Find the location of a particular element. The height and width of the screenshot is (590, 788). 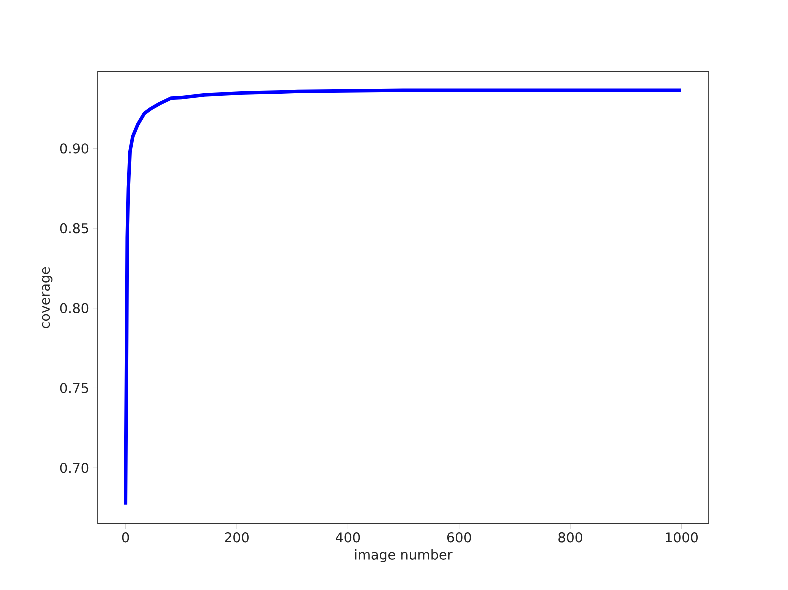

x-tick-label: 400 is located at coordinates (348, 537).